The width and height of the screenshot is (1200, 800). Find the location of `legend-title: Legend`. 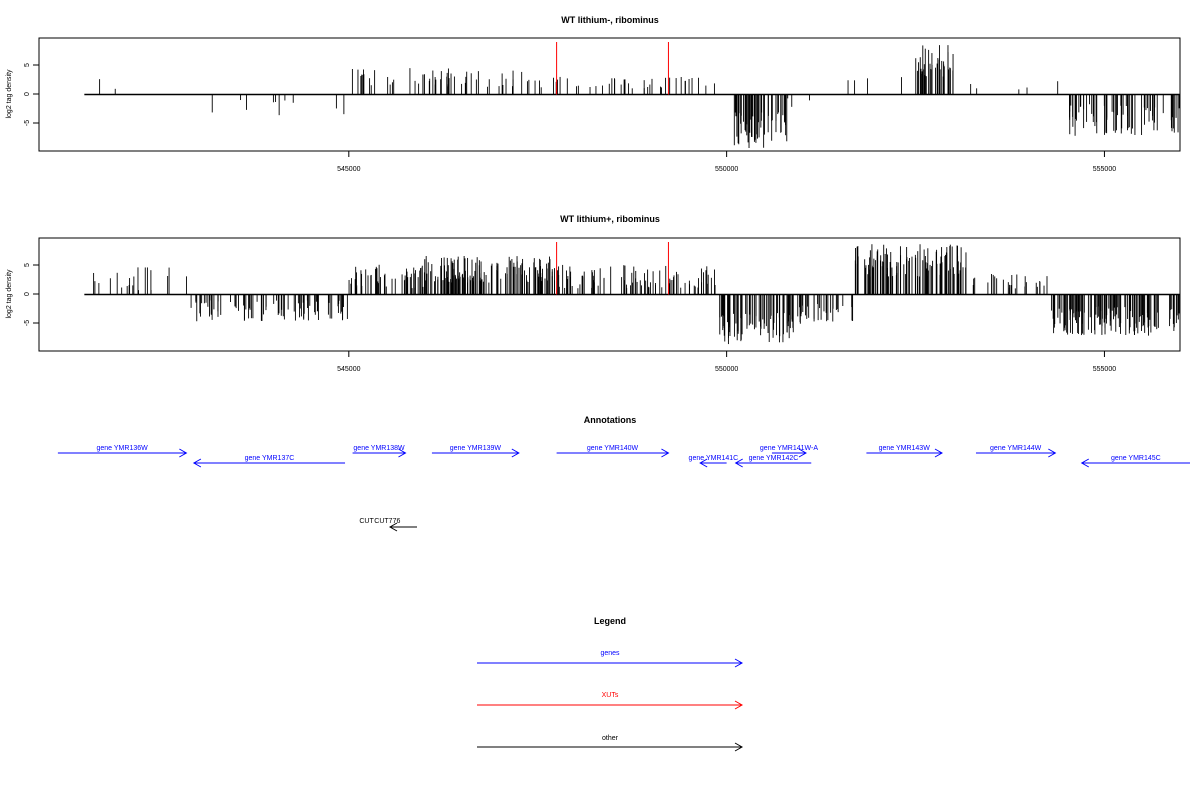

legend-title: Legend is located at coordinates (610, 621).